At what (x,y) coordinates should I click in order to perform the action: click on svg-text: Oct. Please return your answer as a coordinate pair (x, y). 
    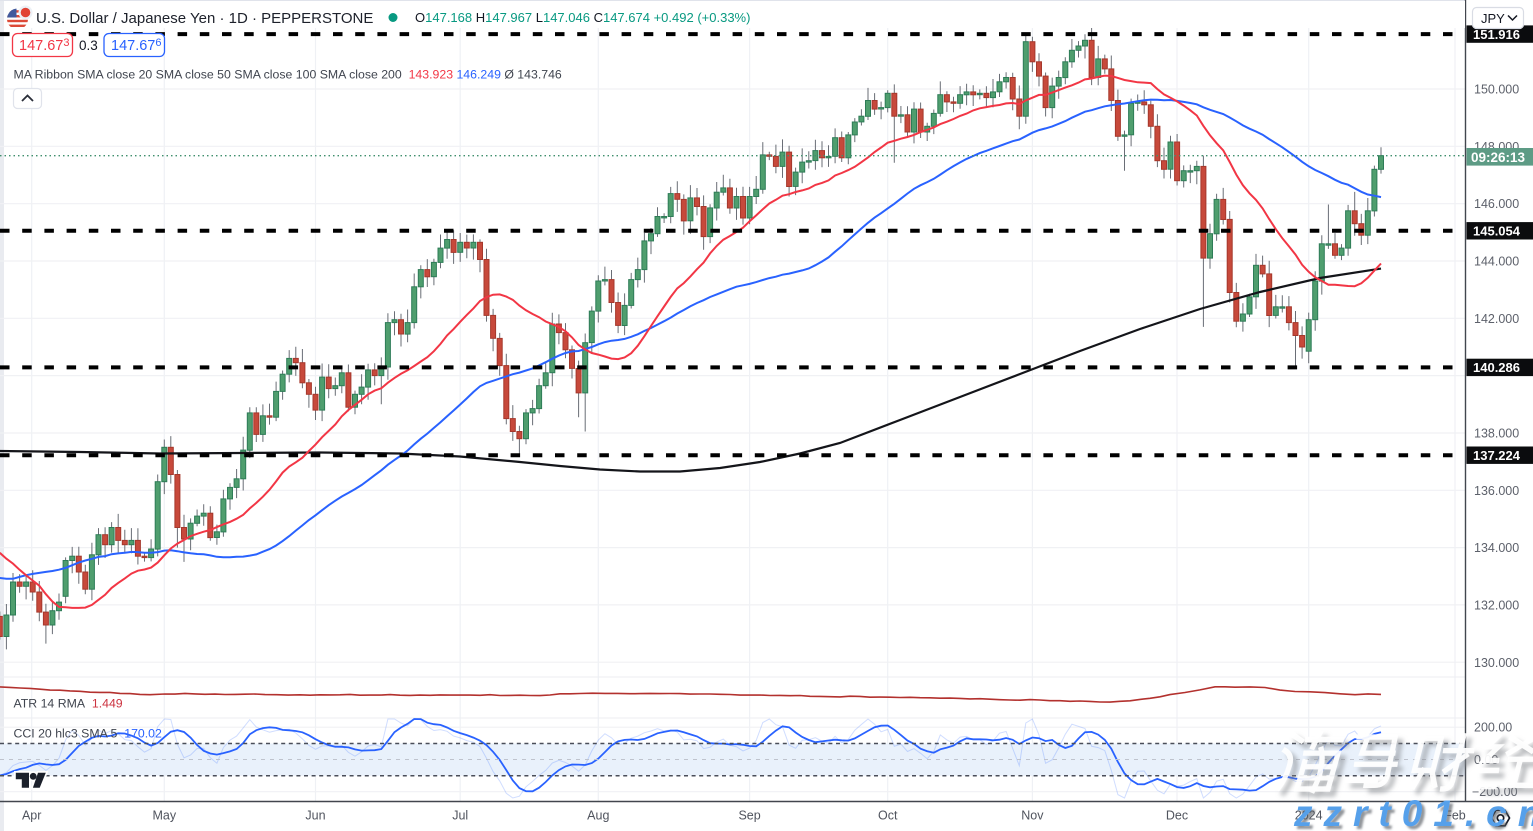
    Looking at the image, I should click on (888, 816).